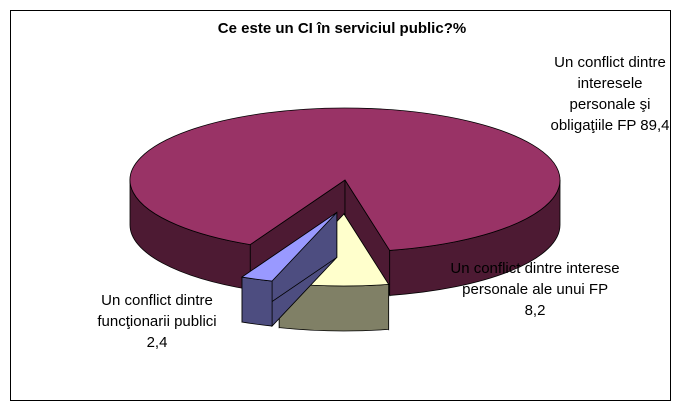  What do you see at coordinates (535, 310) in the screenshot?
I see `label-value: 8,2` at bounding box center [535, 310].